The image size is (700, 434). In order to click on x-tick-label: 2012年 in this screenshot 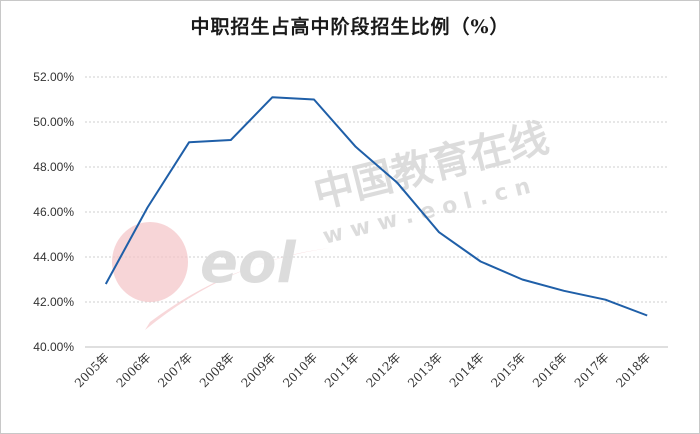, I will do `click(383, 370)`.